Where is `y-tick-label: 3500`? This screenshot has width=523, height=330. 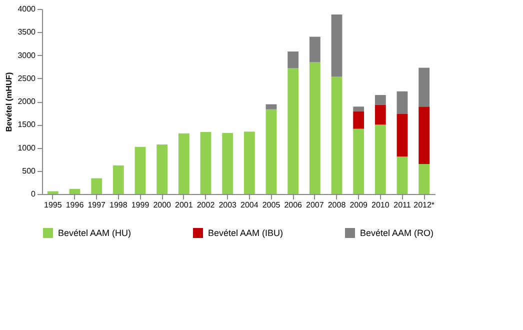
y-tick-label: 3500 is located at coordinates (27, 32).